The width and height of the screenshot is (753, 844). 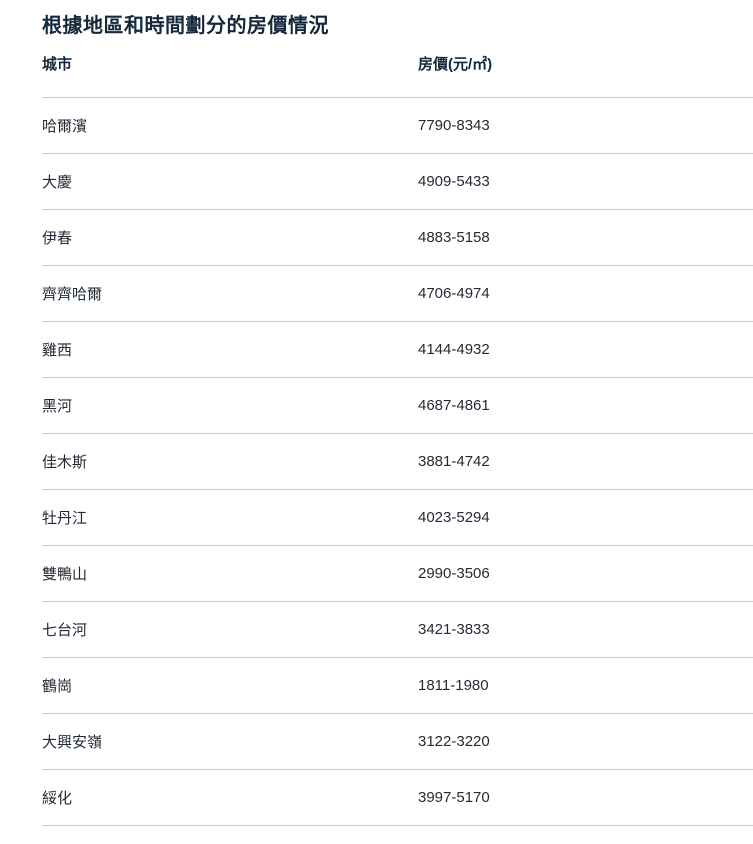 What do you see at coordinates (397, 686) in the screenshot?
I see `table-row: 鶴崗 1811-1980` at bounding box center [397, 686].